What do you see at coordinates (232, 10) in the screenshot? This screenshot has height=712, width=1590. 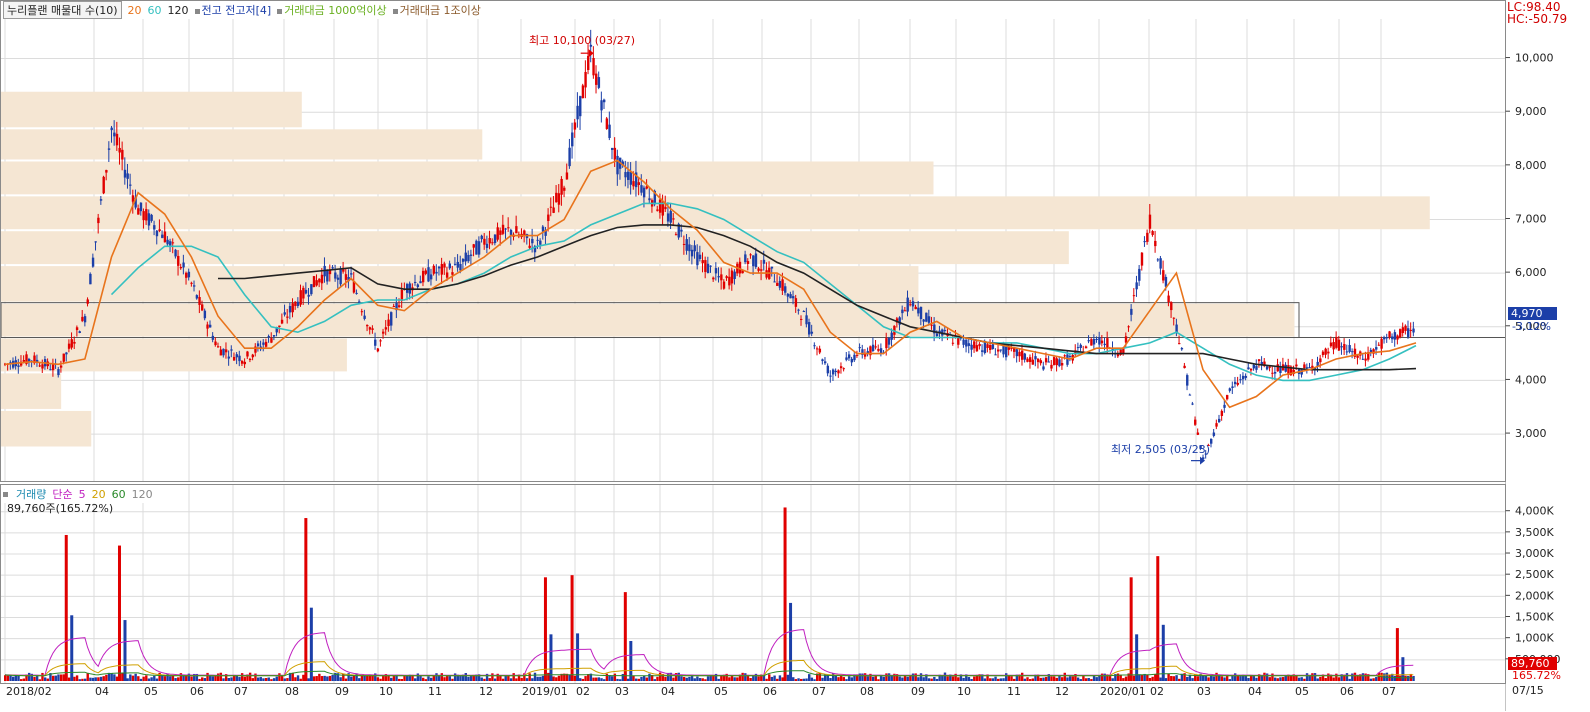 I see `high-low-label: 전고 전고저[4]` at bounding box center [232, 10].